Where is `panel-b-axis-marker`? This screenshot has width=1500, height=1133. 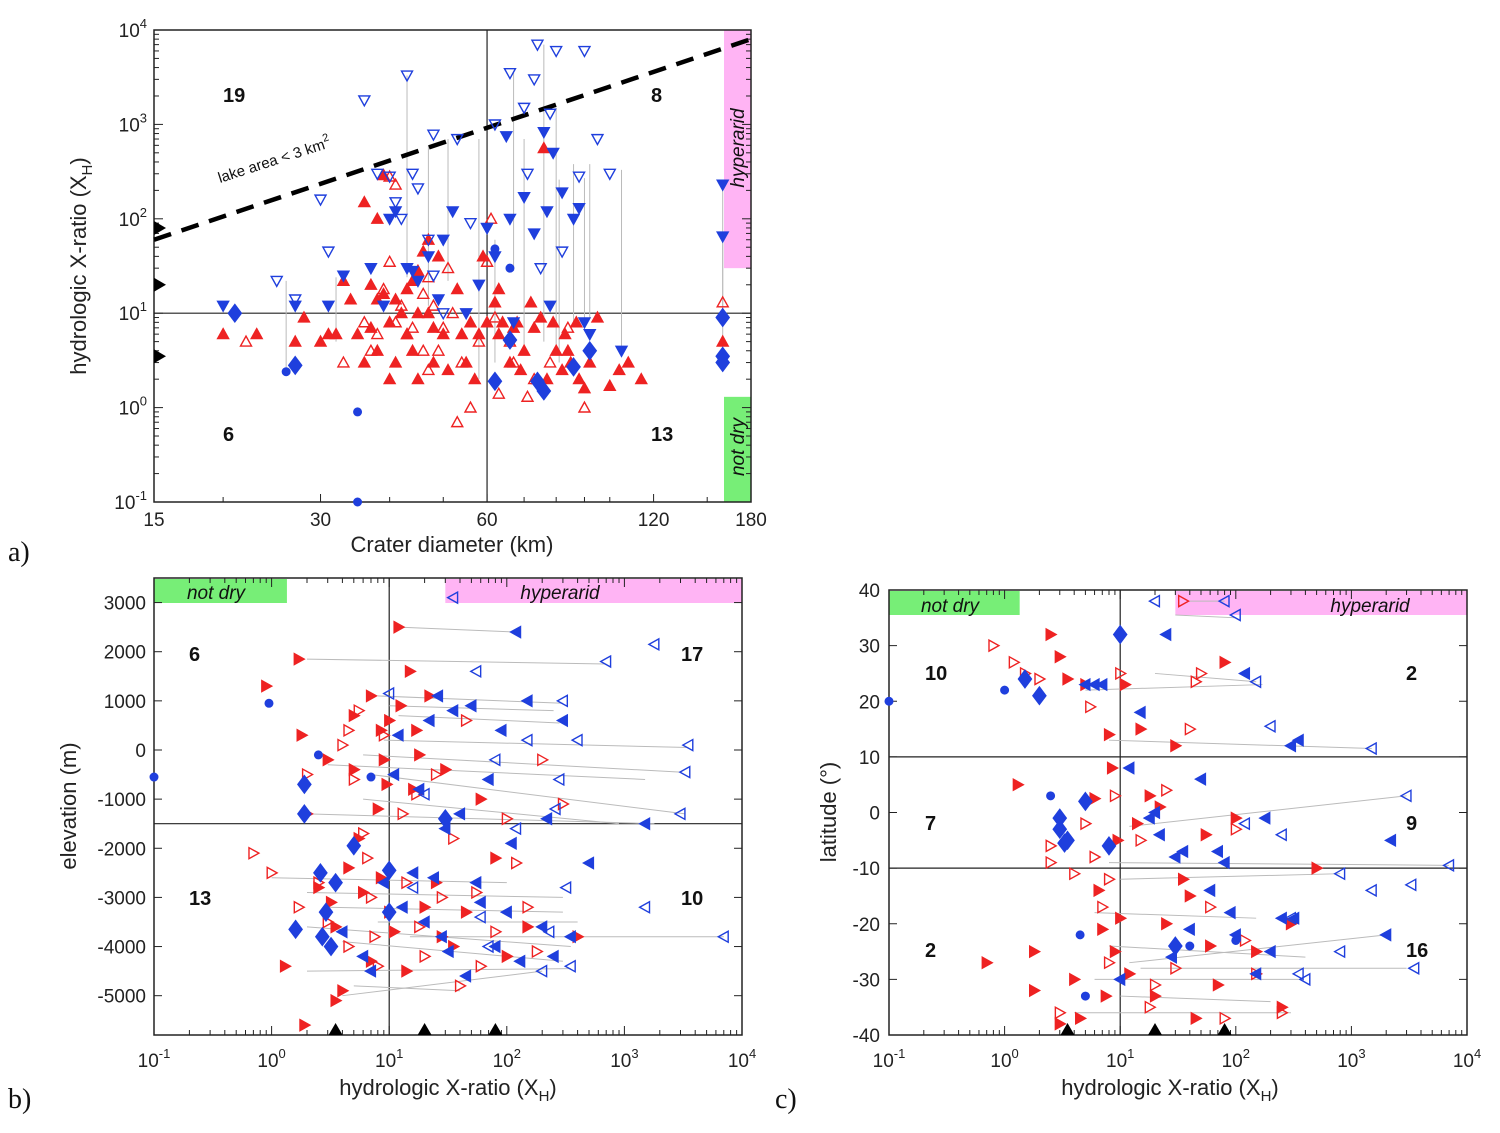
panel-b-axis-marker is located at coordinates (335, 1029).